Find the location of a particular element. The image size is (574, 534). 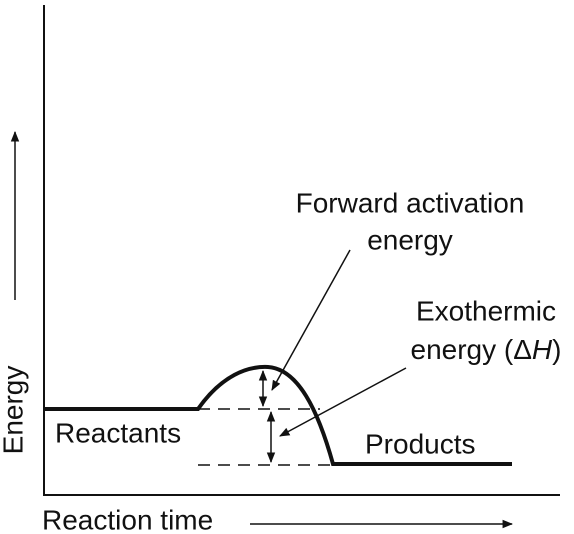

label: Reactants is located at coordinates (118, 432).